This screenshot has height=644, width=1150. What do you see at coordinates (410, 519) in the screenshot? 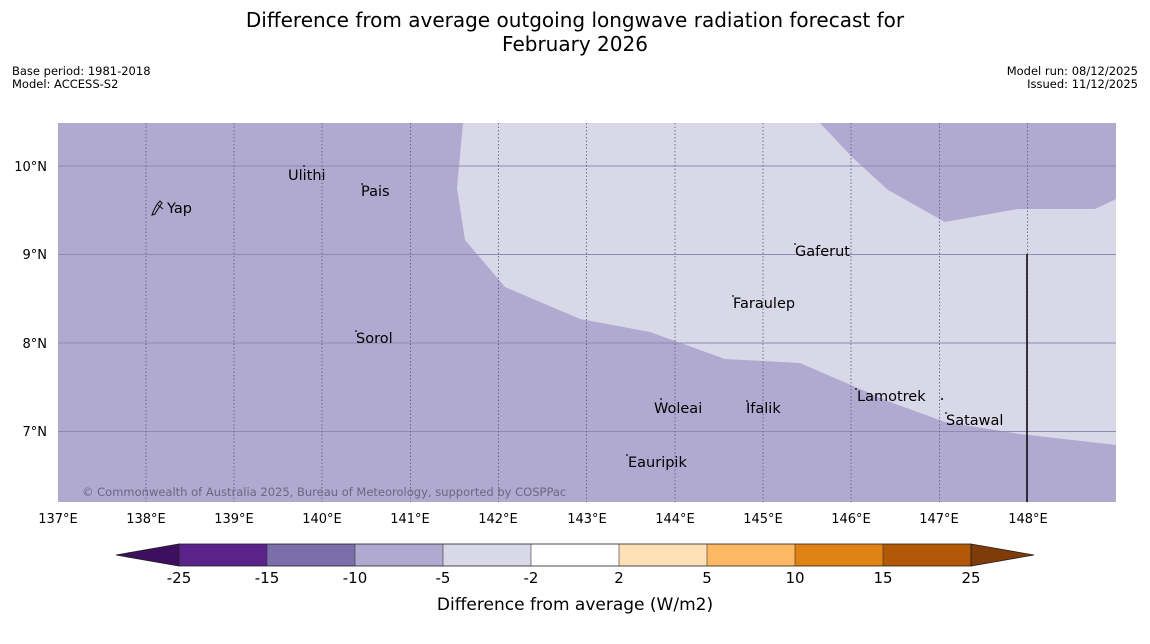
I see `lon-label: 141°E` at bounding box center [410, 519].